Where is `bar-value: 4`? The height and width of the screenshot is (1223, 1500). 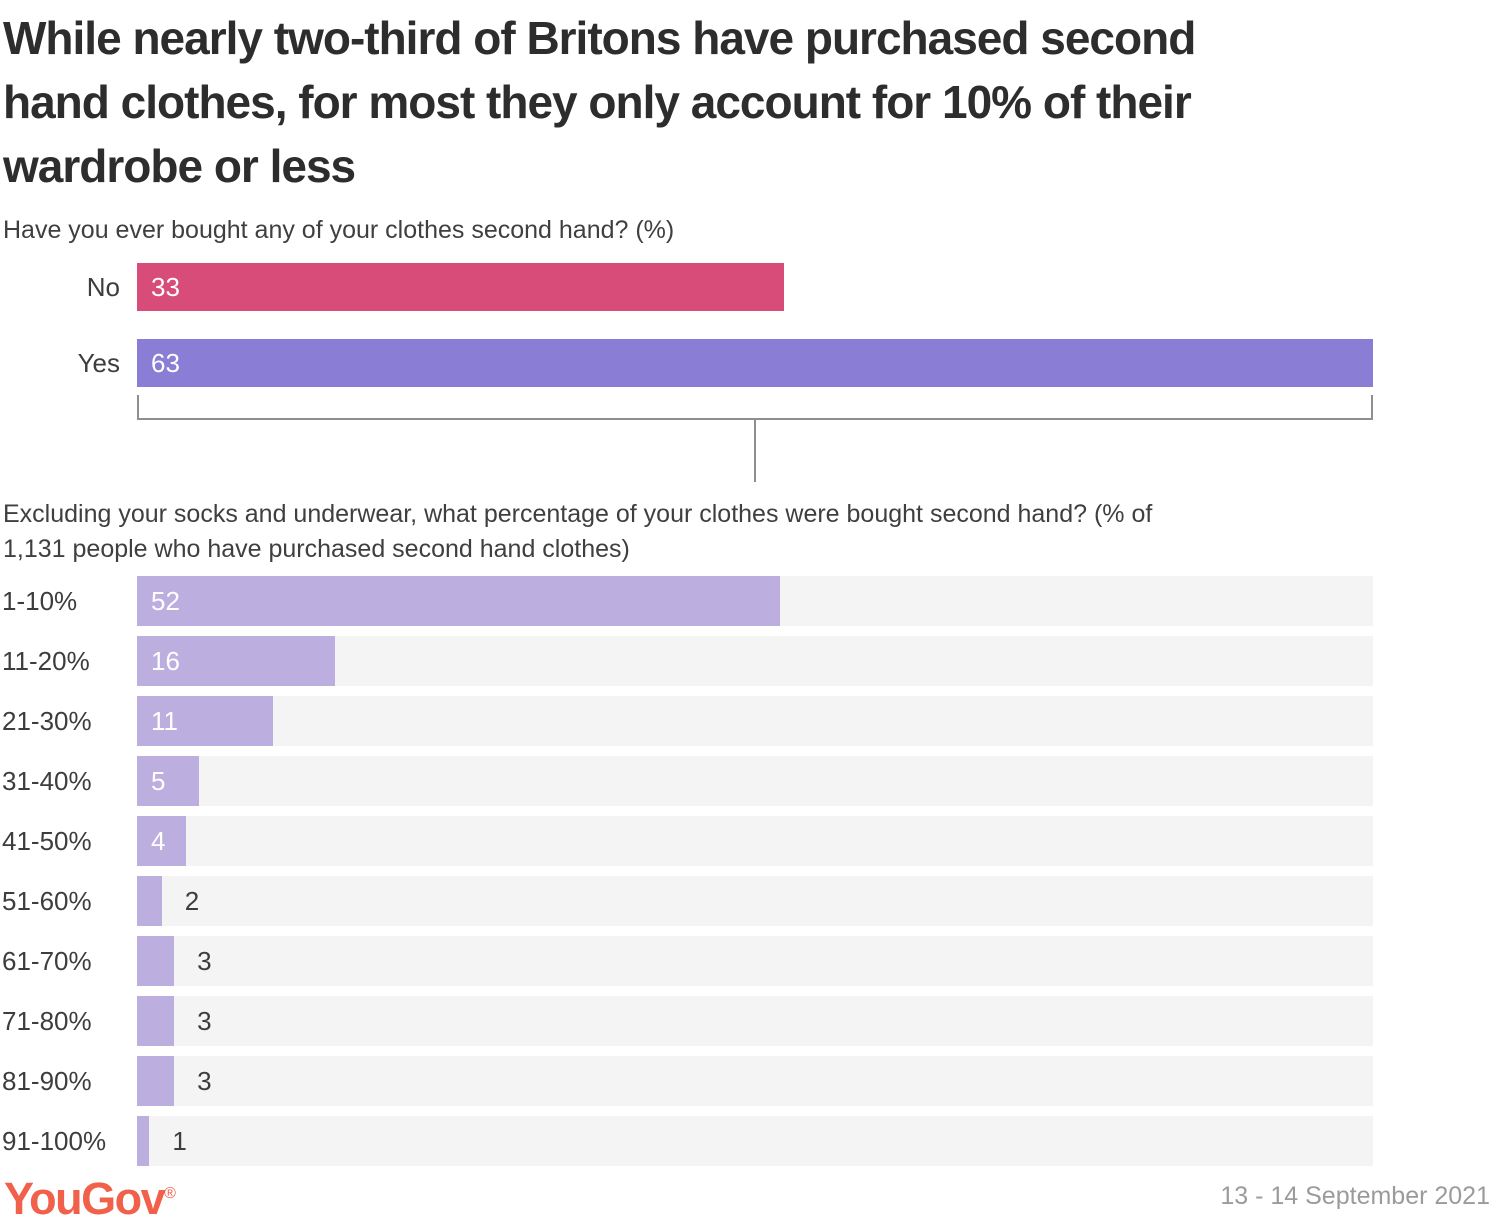
bar-value: 4 is located at coordinates (158, 840).